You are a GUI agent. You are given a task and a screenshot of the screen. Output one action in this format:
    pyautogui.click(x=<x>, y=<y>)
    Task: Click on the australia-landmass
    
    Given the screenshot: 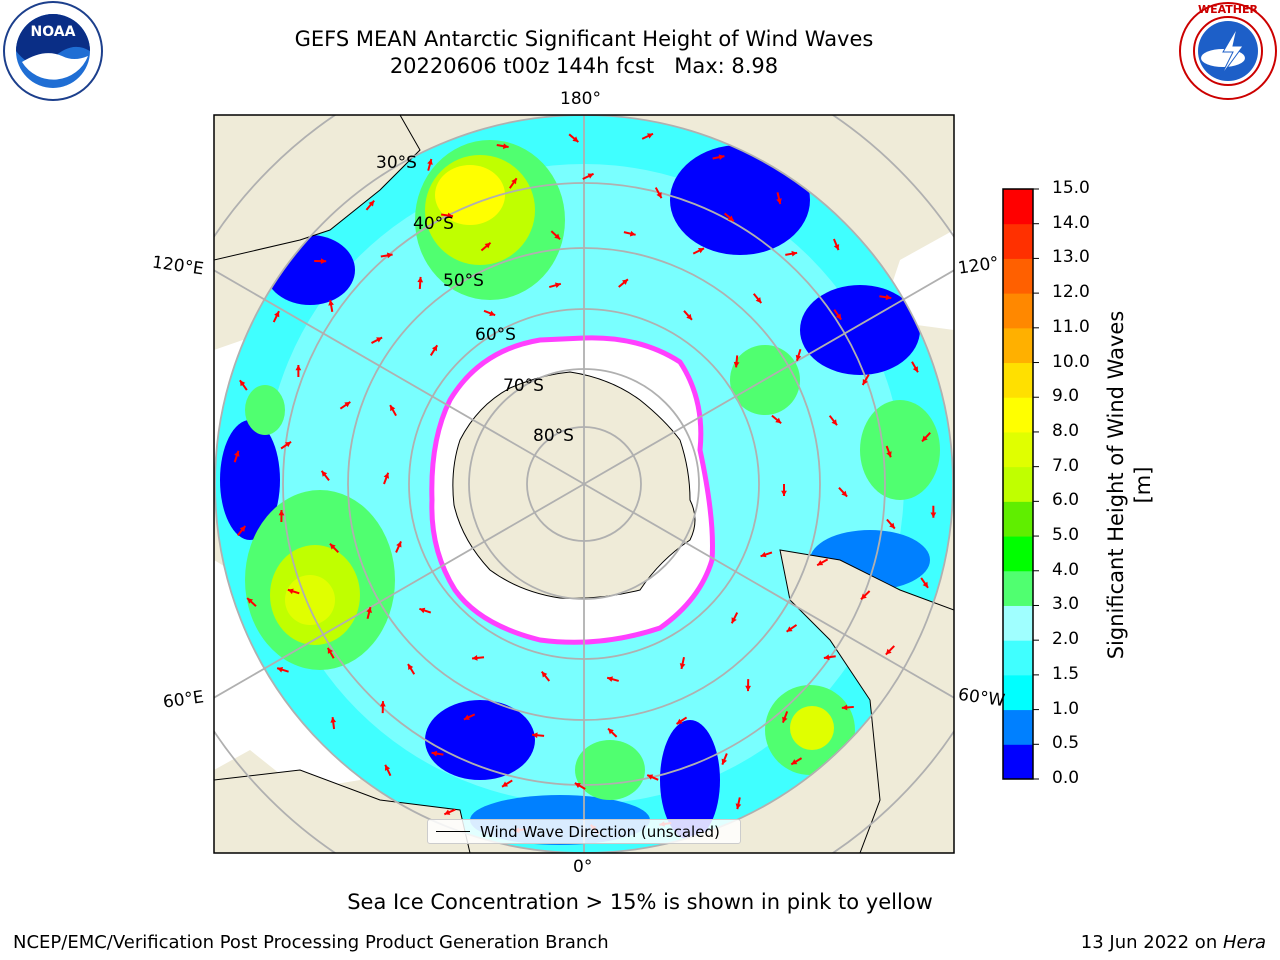 What is the action you would take?
    pyautogui.click(x=317, y=188)
    